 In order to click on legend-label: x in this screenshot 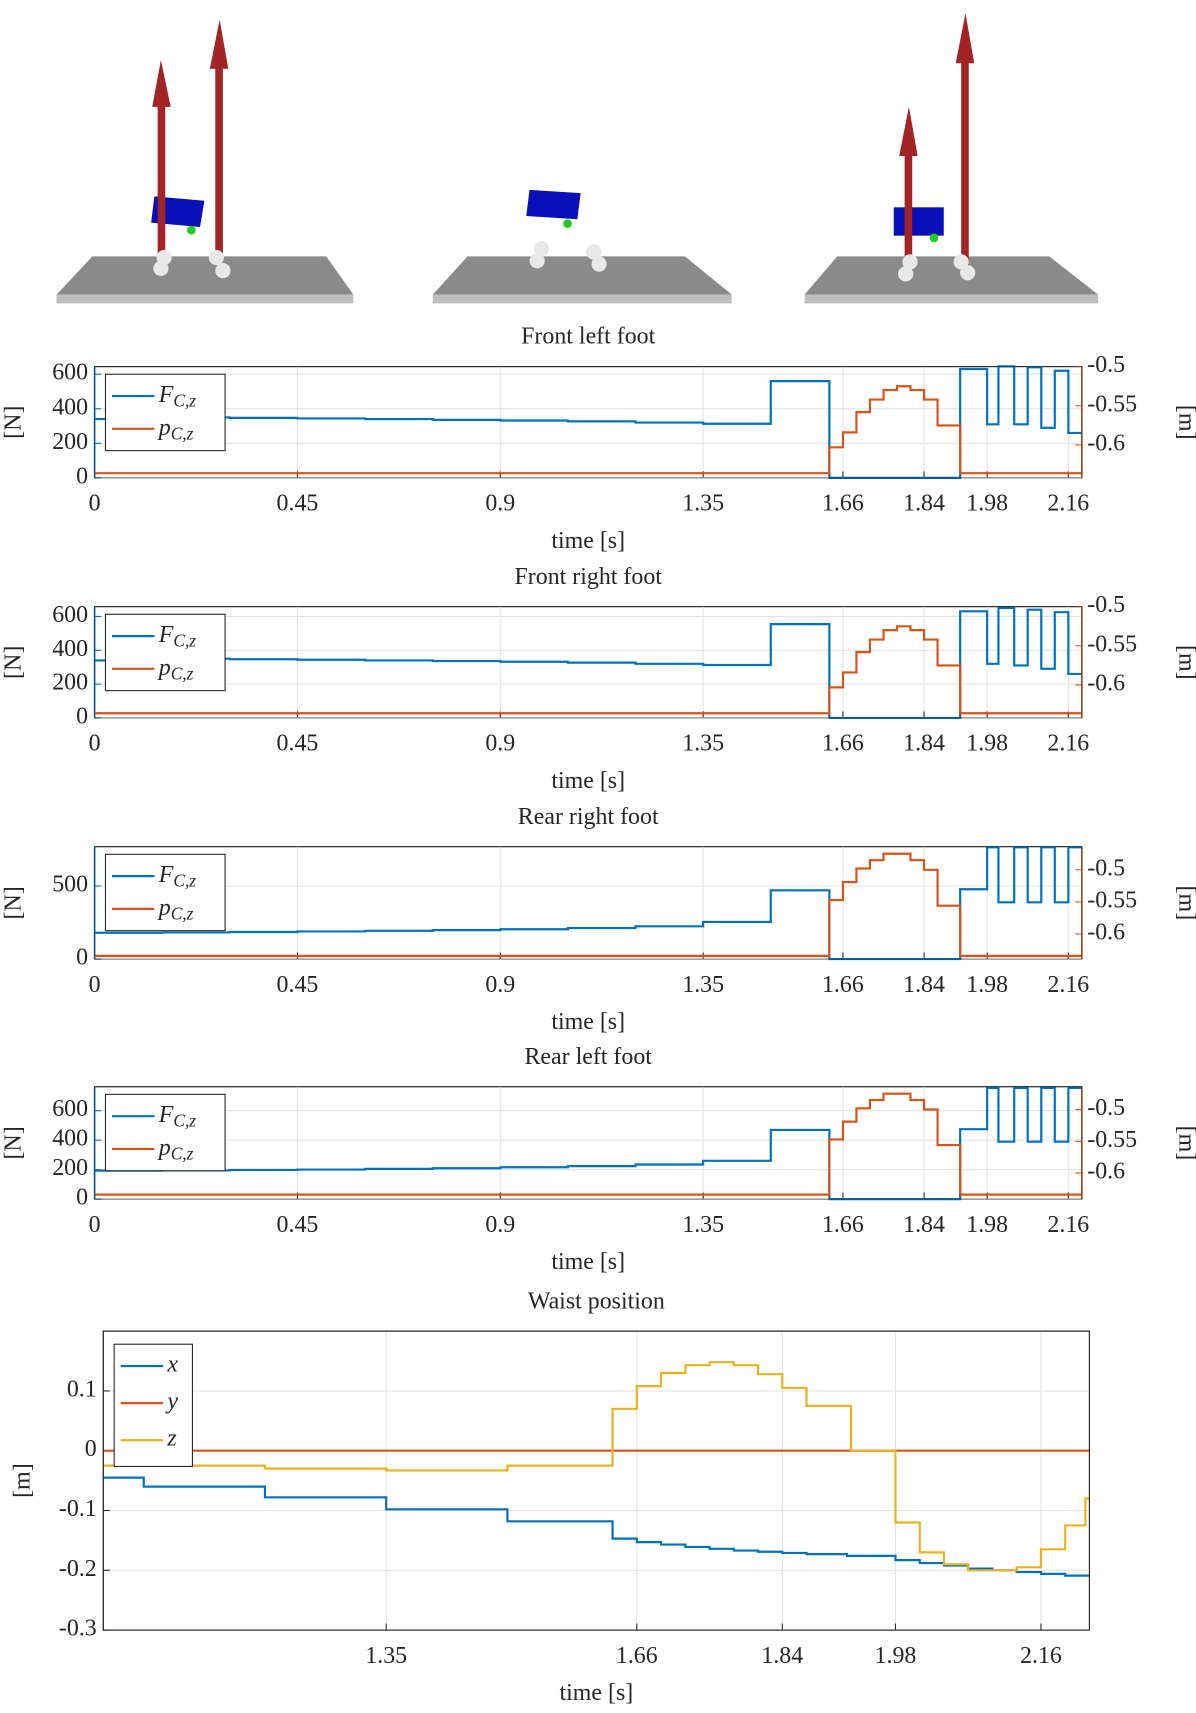, I will do `click(172, 1365)`.